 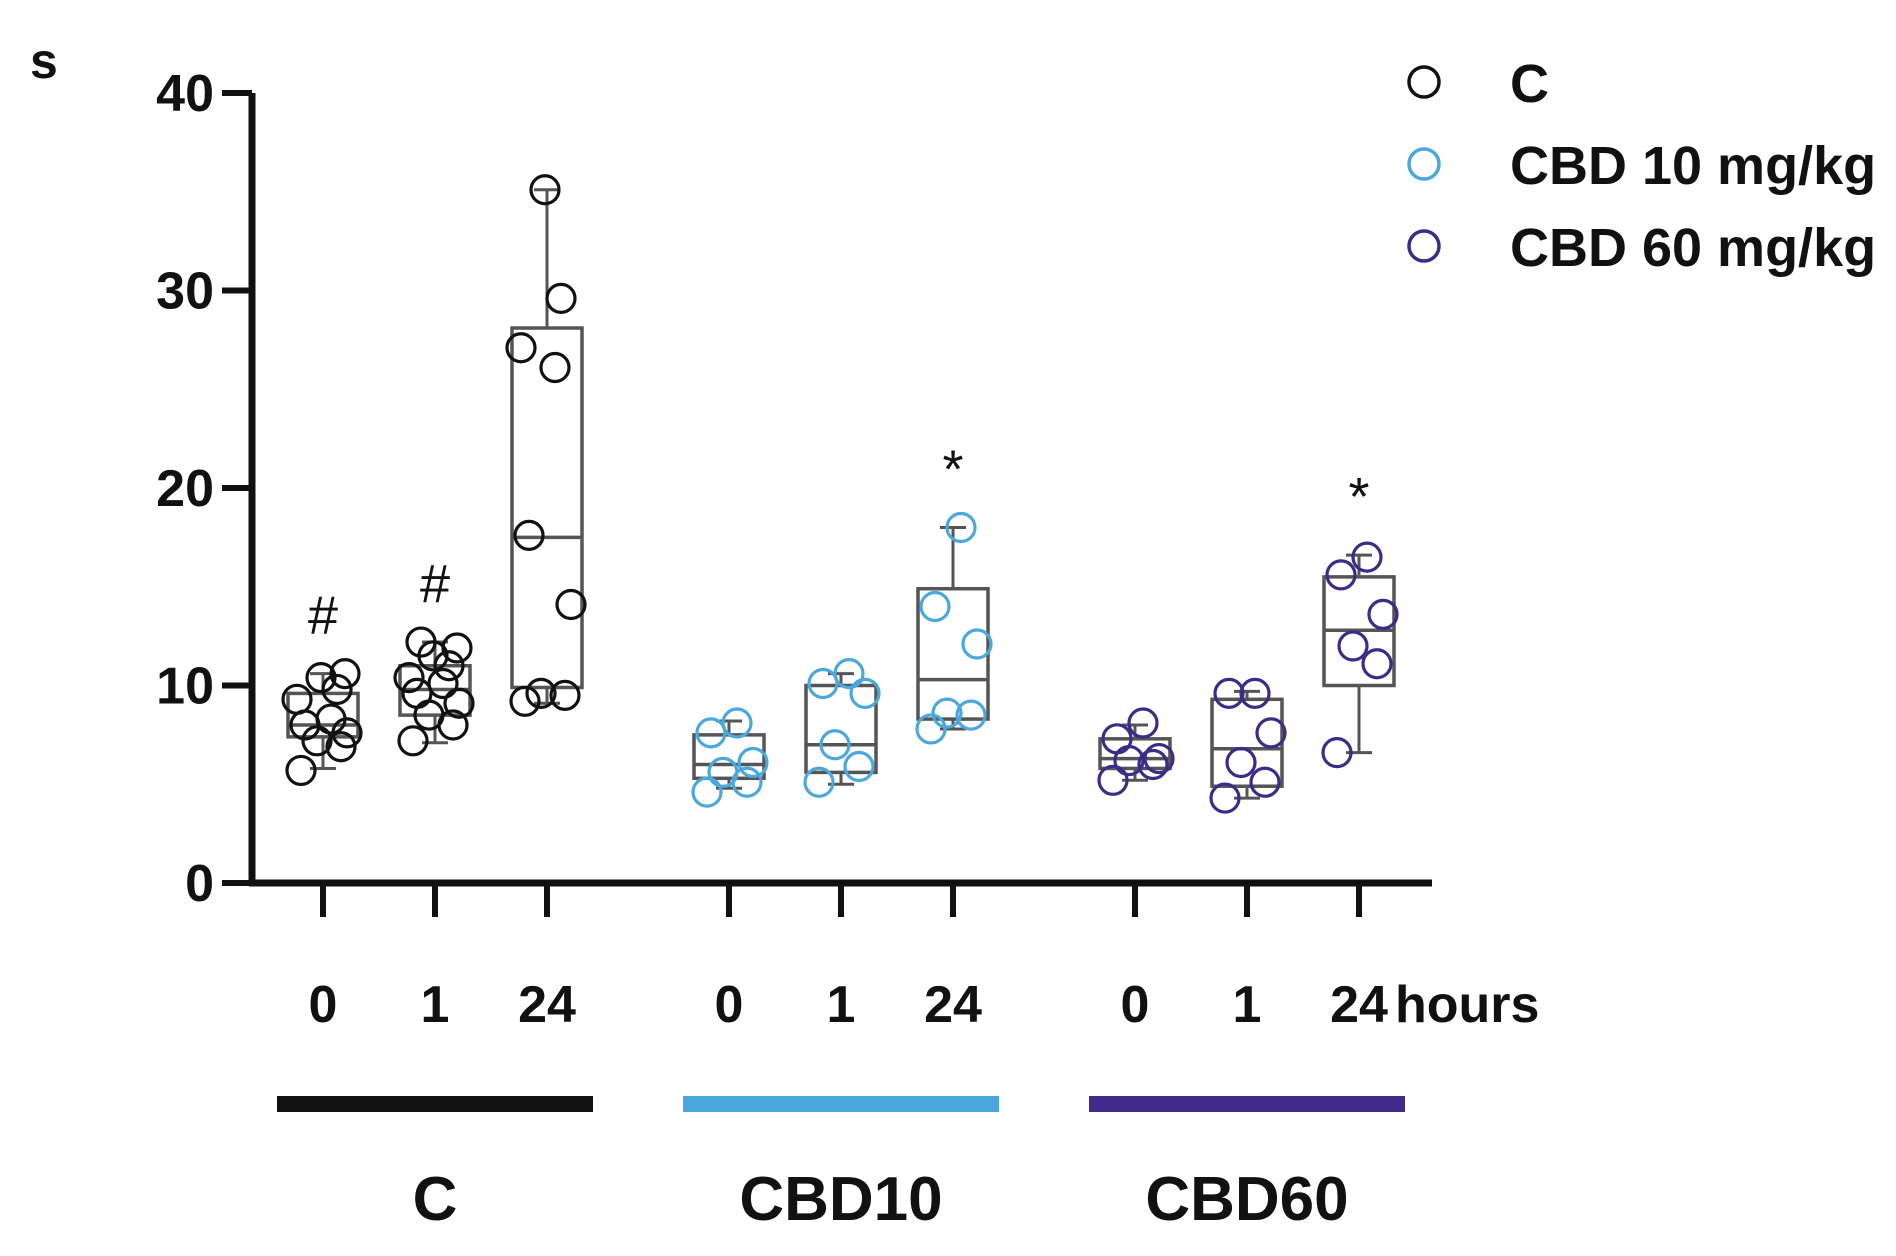 What do you see at coordinates (840, 1199) in the screenshot?
I see `group-label: CBD10` at bounding box center [840, 1199].